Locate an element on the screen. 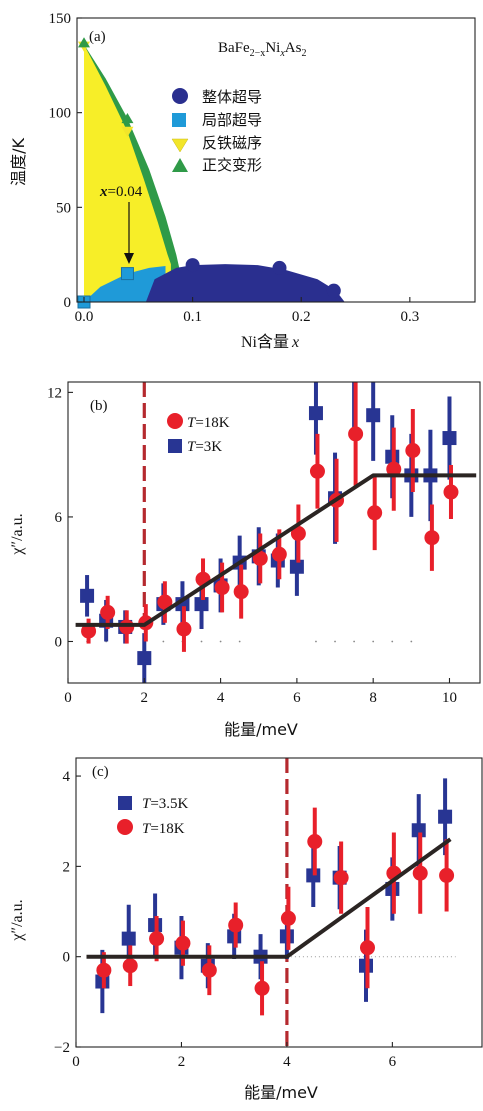  y-tick-label-b: 0 is located at coordinates (59, 642).